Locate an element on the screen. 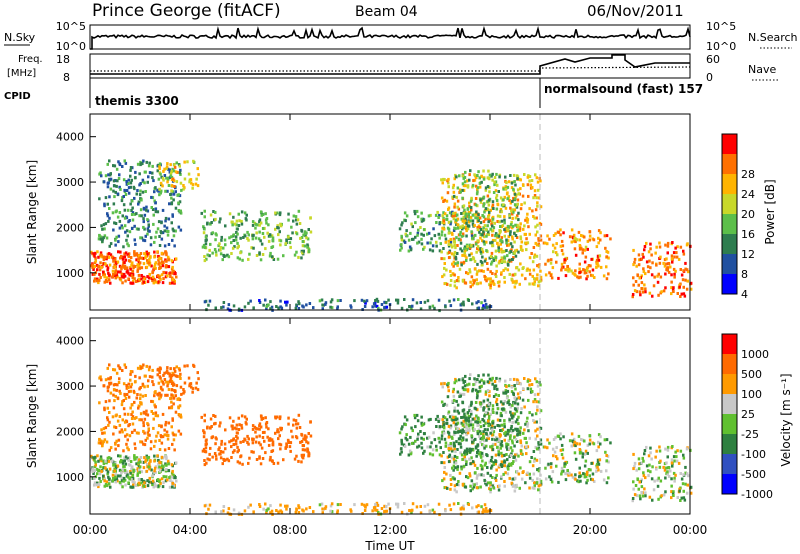  colorbar-segment is located at coordinates (729, 164).